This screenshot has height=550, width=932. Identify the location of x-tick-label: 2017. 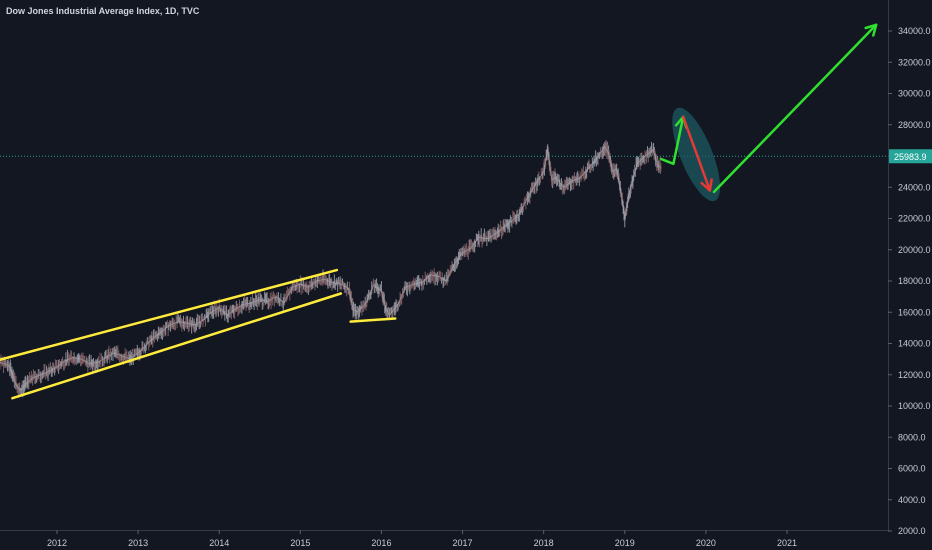
(463, 543).